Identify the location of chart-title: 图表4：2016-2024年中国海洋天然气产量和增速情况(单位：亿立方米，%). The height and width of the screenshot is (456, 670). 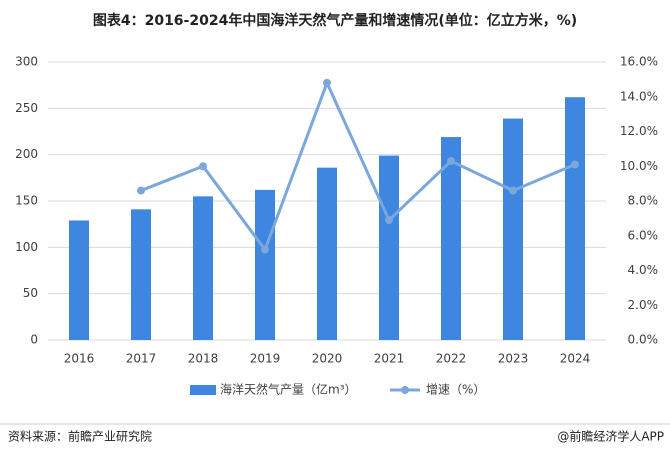
(335, 20).